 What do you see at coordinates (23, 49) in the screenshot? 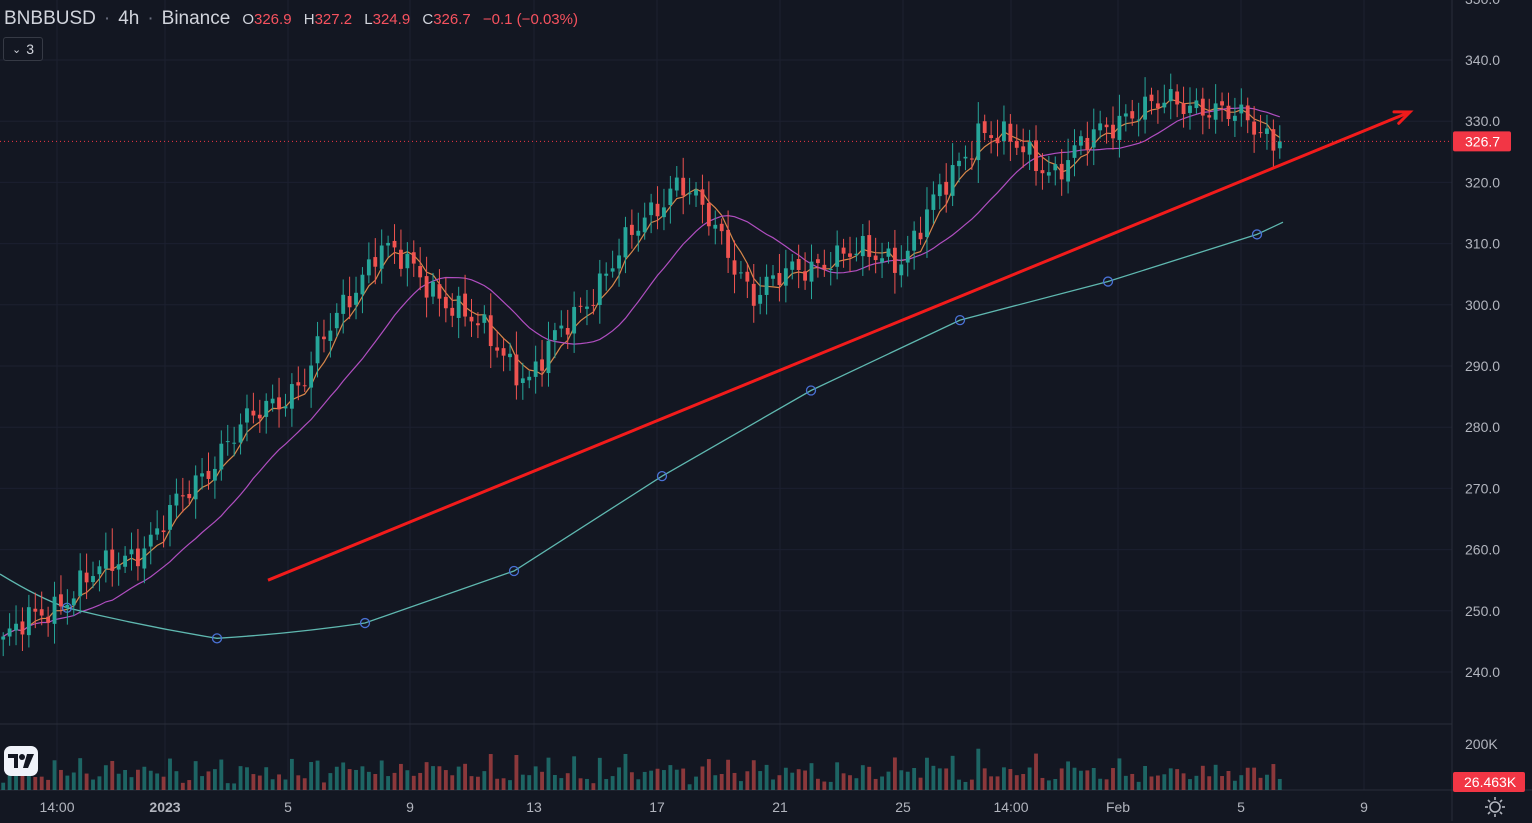
I see `indicators-toggle-button: ⌄ 3` at bounding box center [23, 49].